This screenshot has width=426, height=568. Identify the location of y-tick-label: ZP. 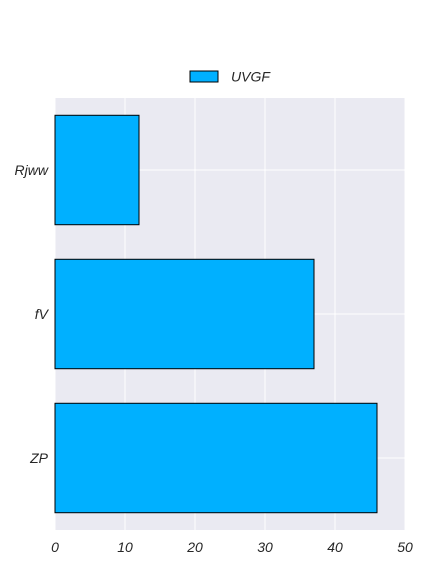
(39, 458).